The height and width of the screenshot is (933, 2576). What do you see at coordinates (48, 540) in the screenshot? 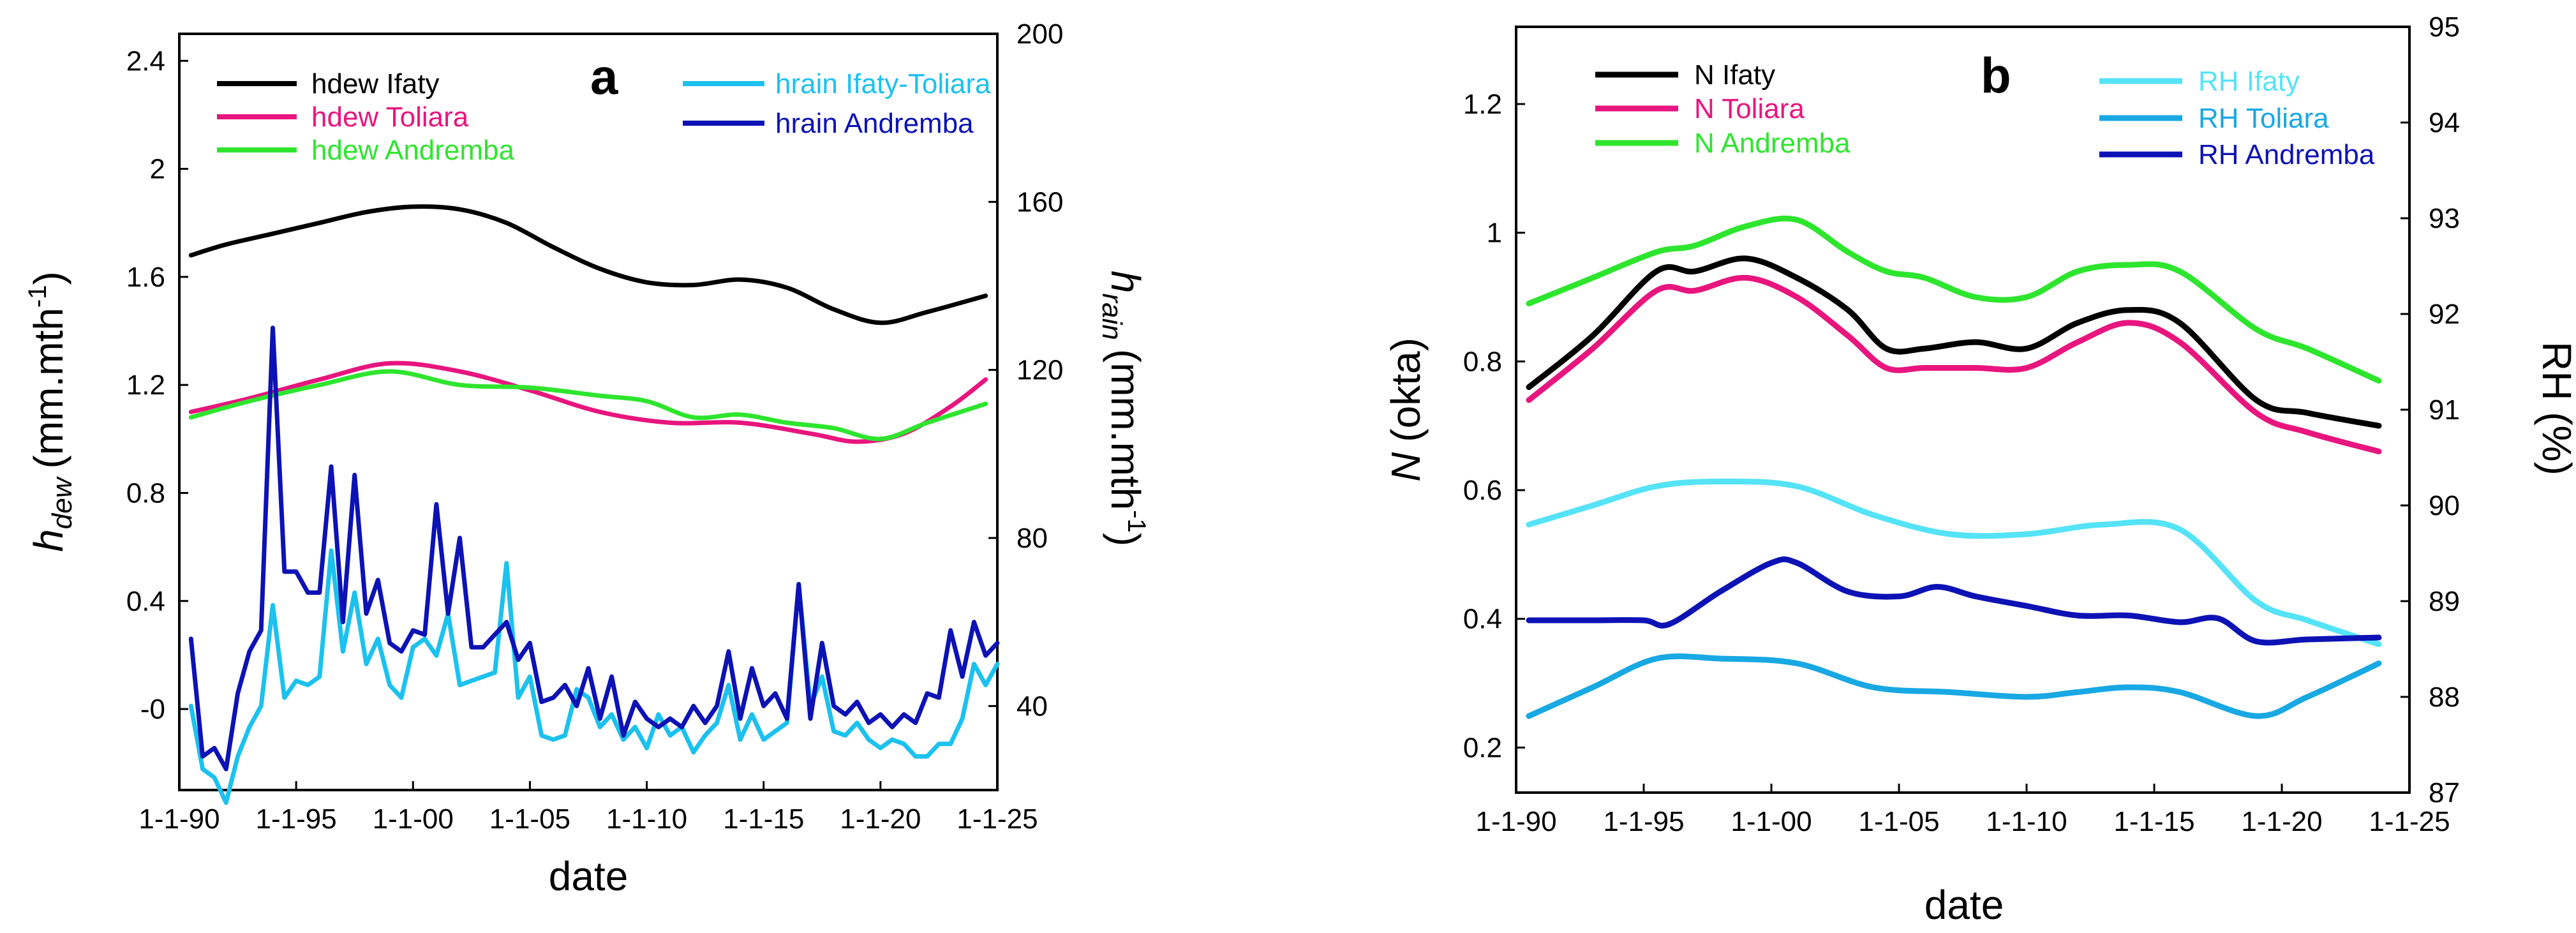
I see `panel-a-y-left-title-main: h` at bounding box center [48, 540].